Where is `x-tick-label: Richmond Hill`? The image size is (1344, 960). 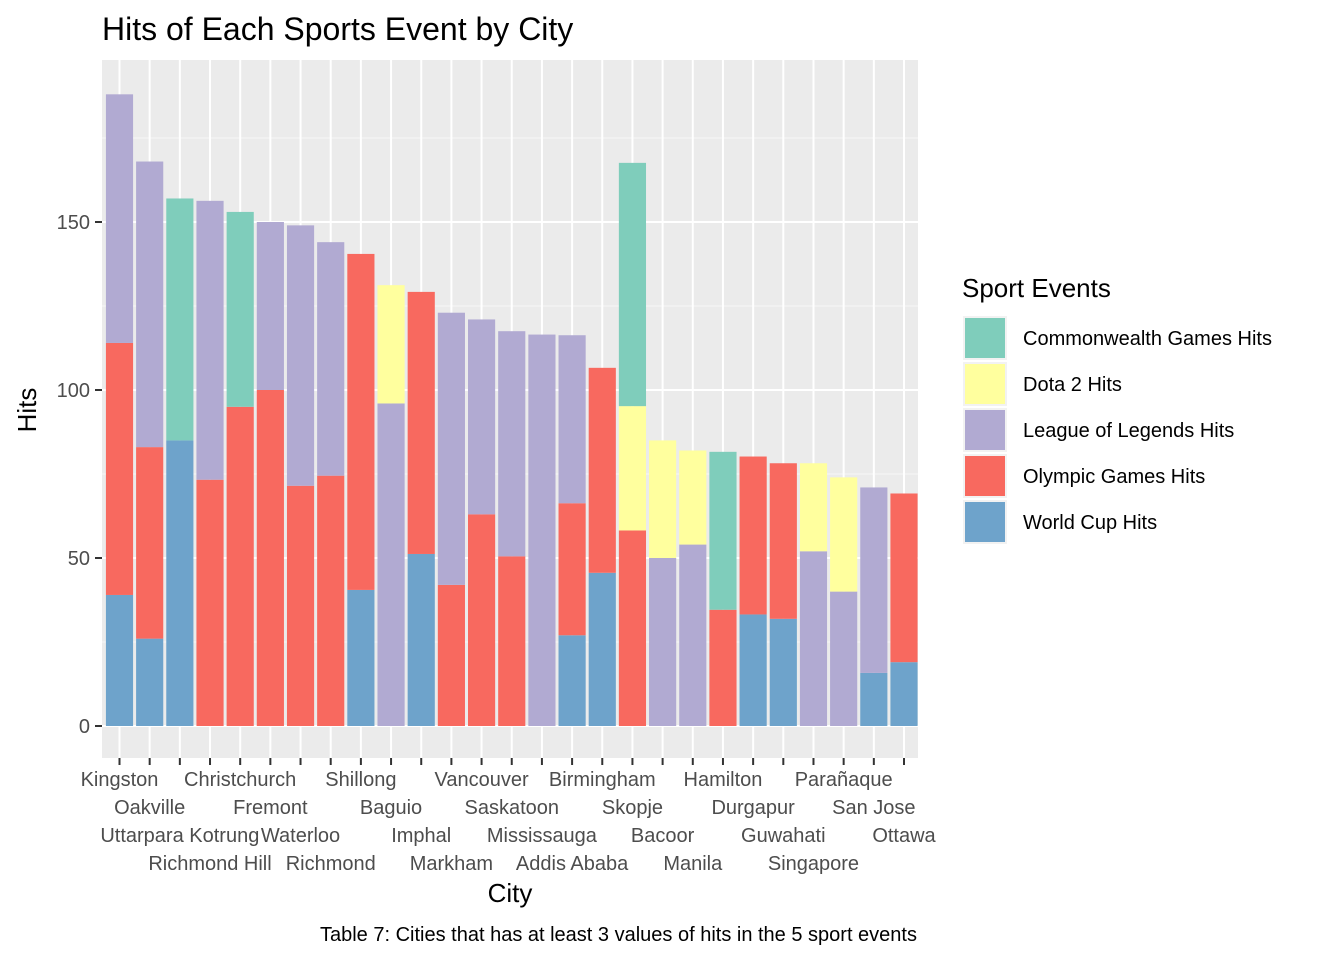 x-tick-label: Richmond Hill is located at coordinates (209, 864).